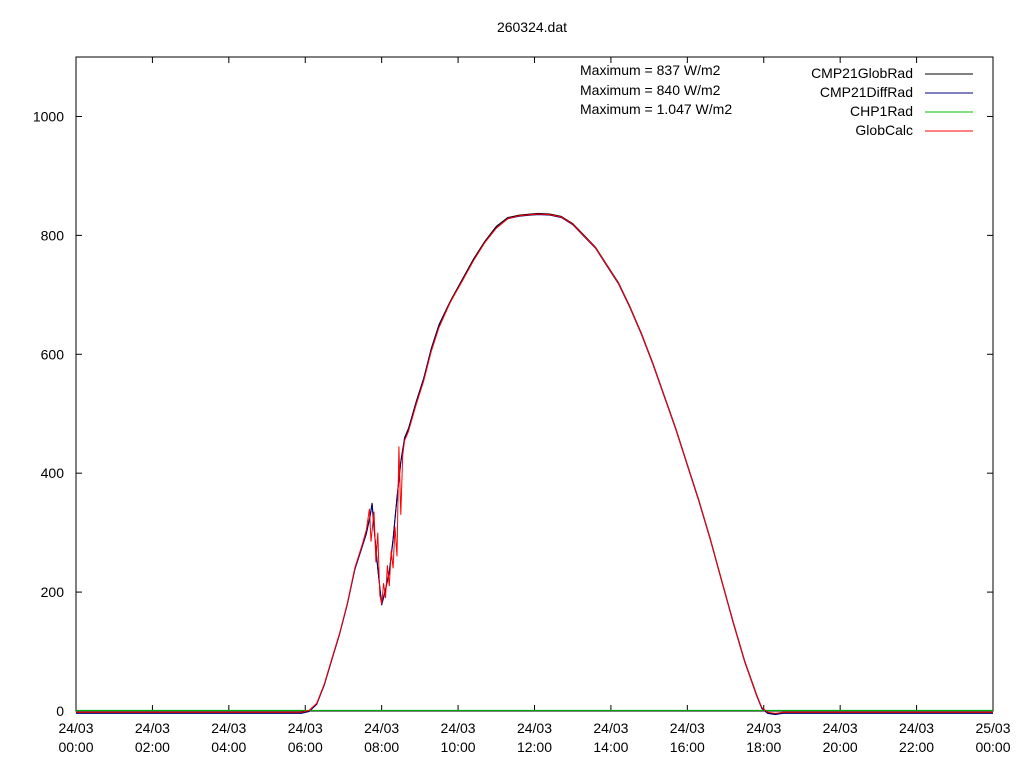 This screenshot has width=1024, height=768. What do you see at coordinates (992, 728) in the screenshot?
I see `x-tick-label-date: 25/03` at bounding box center [992, 728].